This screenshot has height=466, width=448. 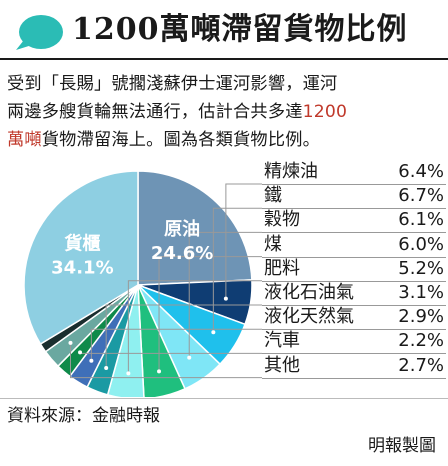 I want to click on legend-row-汽車: 汽車 2.2%, so click(x=354, y=341).